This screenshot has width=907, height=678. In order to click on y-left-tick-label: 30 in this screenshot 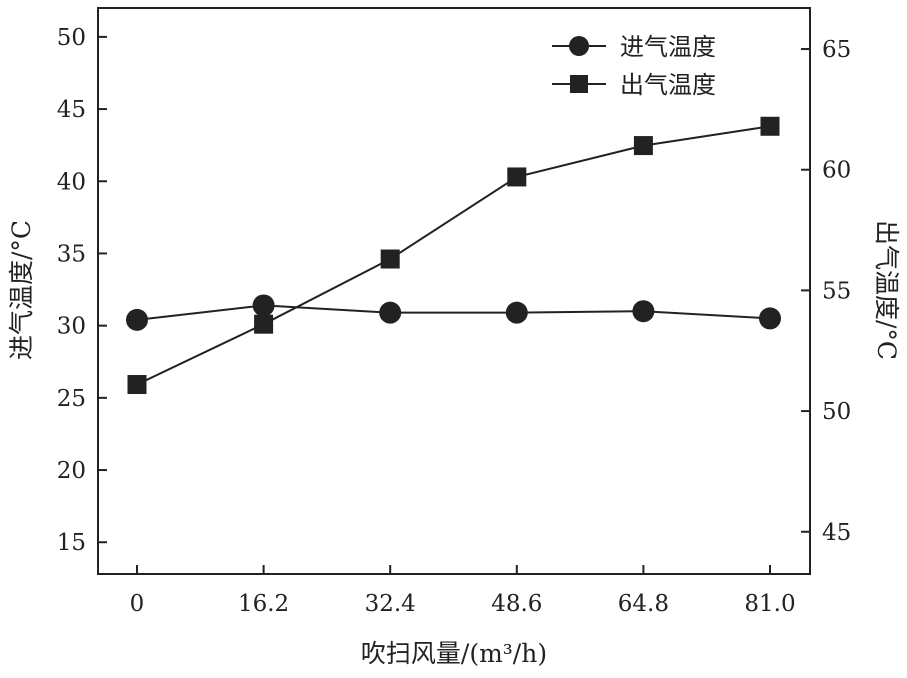, I will do `click(71, 327)`.